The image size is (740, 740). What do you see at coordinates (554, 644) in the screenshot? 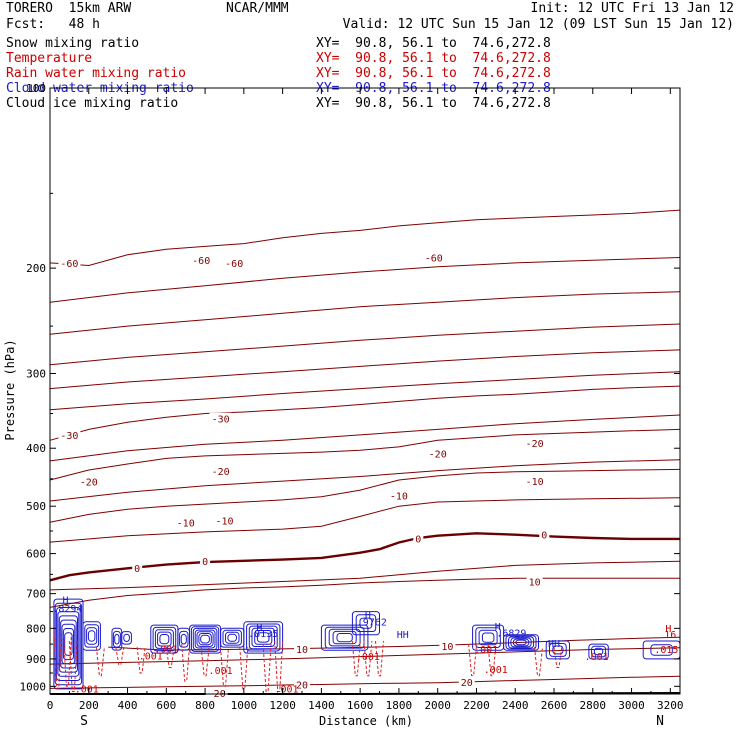
I see `contour-annotation: HH` at bounding box center [554, 644].